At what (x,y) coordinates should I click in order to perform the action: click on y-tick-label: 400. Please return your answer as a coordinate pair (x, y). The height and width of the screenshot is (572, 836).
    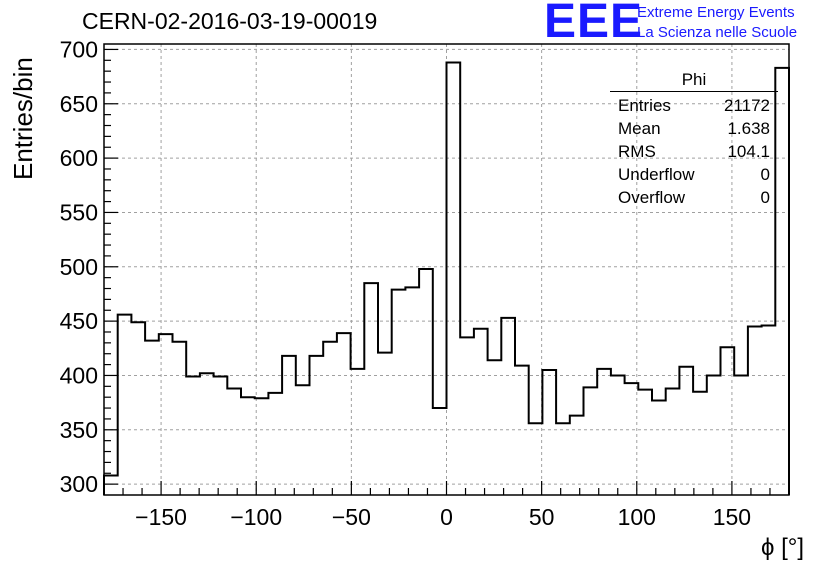
    Looking at the image, I should click on (79, 375).